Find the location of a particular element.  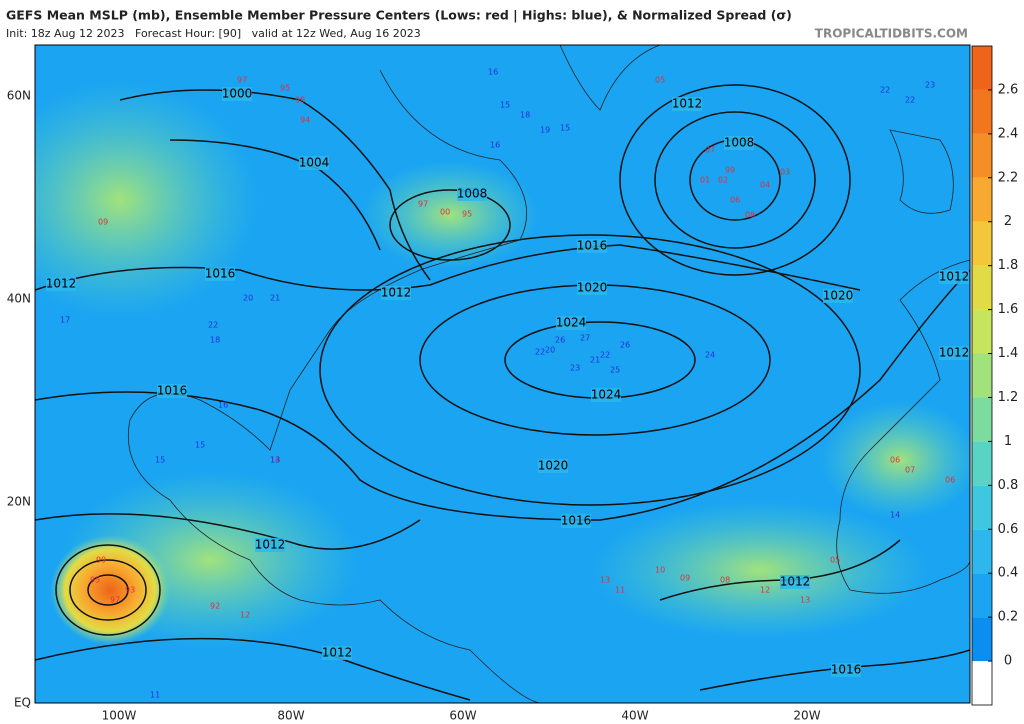

low-center: 09 is located at coordinates (103, 222).